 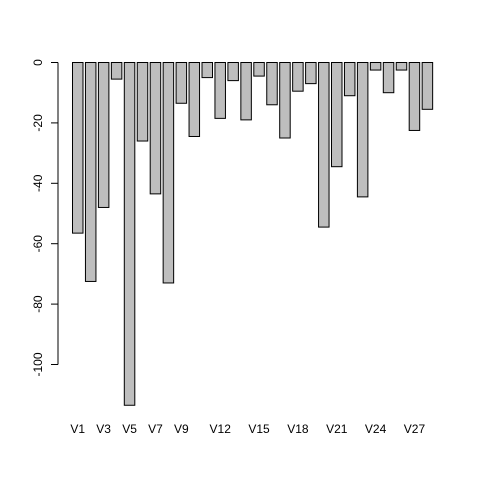 I want to click on bar-v12, so click(x=220, y=90).